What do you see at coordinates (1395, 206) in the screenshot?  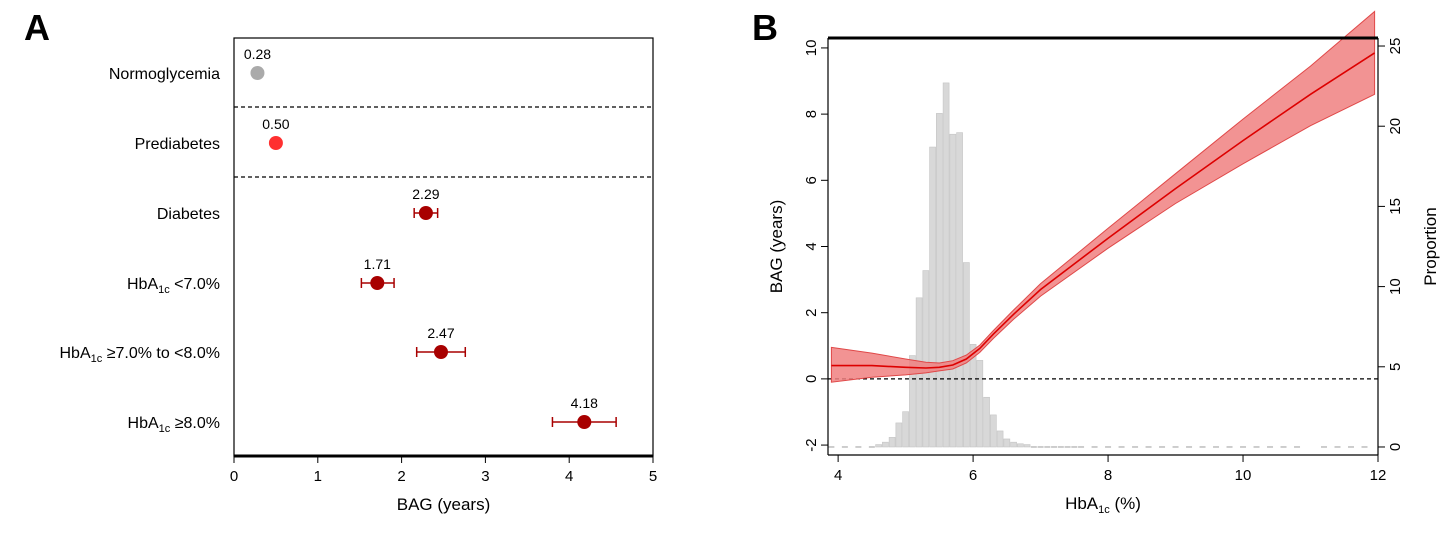 I see `y2-tick-label: 15` at bounding box center [1395, 206].